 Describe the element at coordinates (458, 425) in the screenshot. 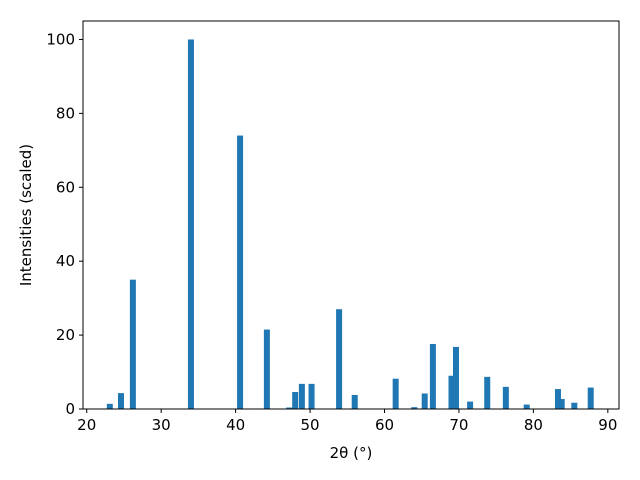

I see `x-tick-label: 70` at that location.